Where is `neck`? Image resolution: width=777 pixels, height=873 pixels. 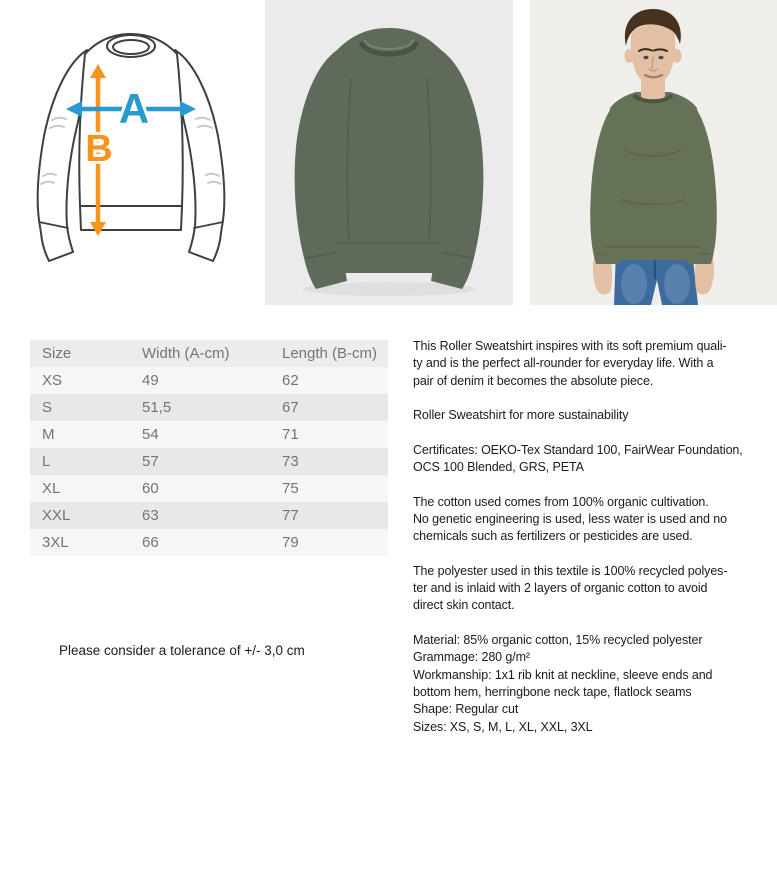 neck is located at coordinates (653, 89).